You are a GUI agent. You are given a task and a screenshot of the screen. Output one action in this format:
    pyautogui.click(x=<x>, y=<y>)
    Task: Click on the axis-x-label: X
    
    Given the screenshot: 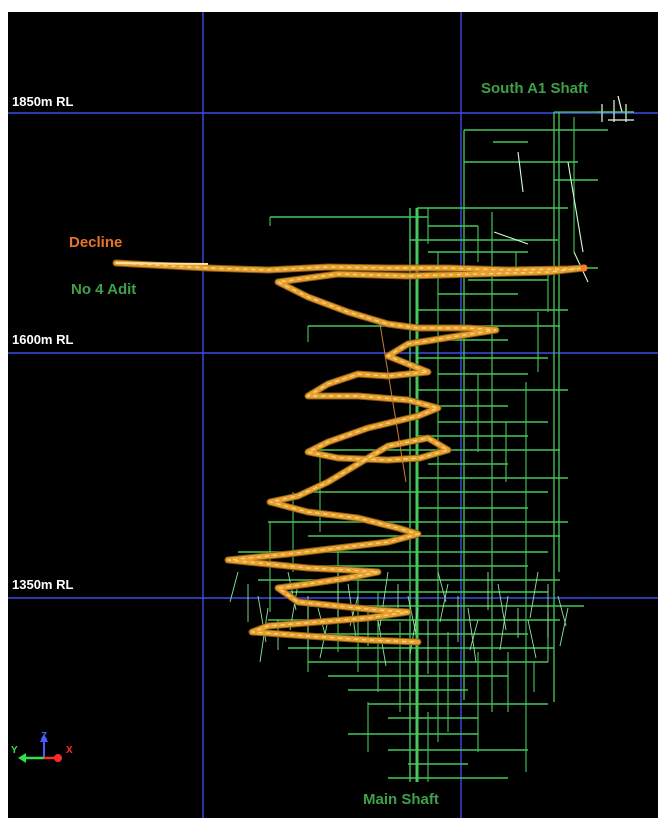 What is the action you would take?
    pyautogui.click(x=69, y=750)
    